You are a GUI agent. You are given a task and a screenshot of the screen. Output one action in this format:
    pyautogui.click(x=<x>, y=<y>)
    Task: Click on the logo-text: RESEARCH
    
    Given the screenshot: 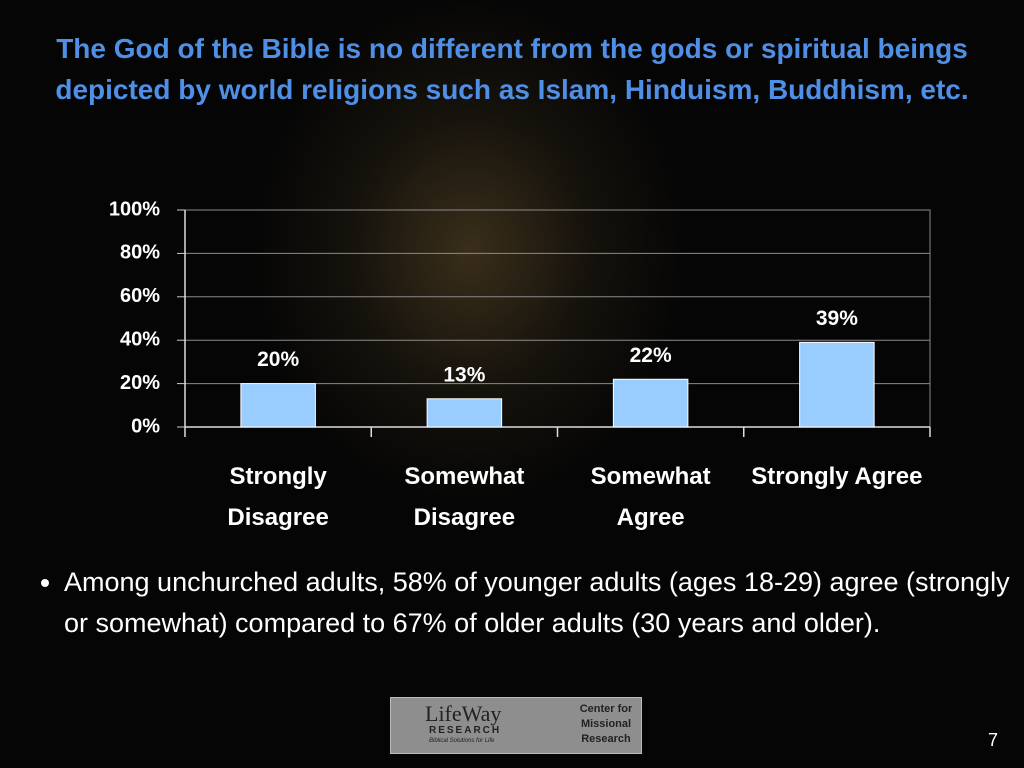 What is the action you would take?
    pyautogui.click(x=465, y=730)
    